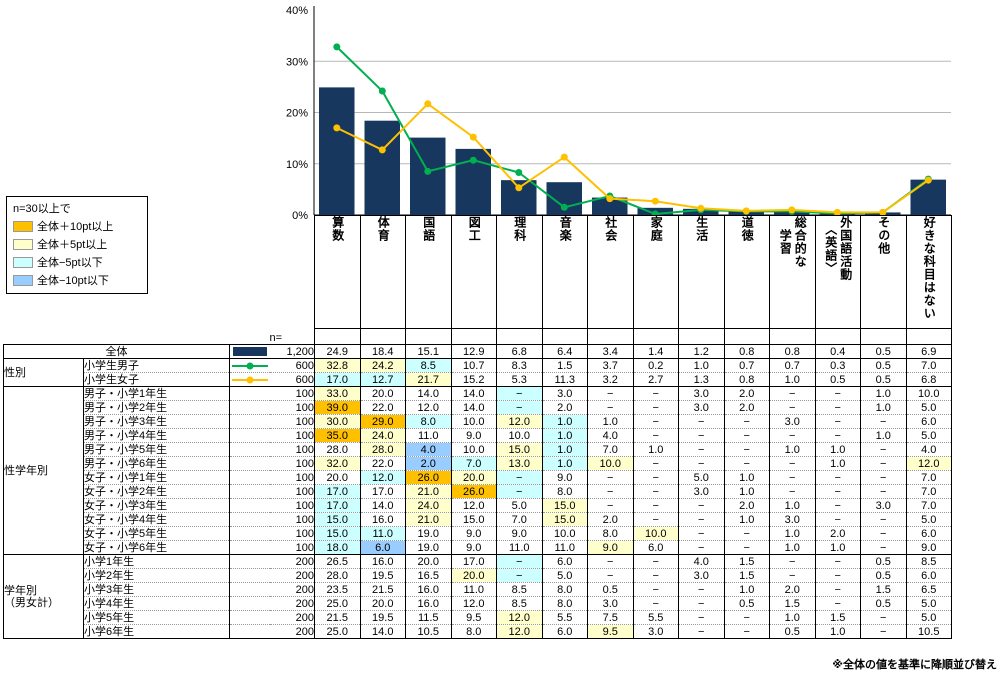 The height and width of the screenshot is (673, 1003). I want to click on column-header: 体育, so click(382, 272).